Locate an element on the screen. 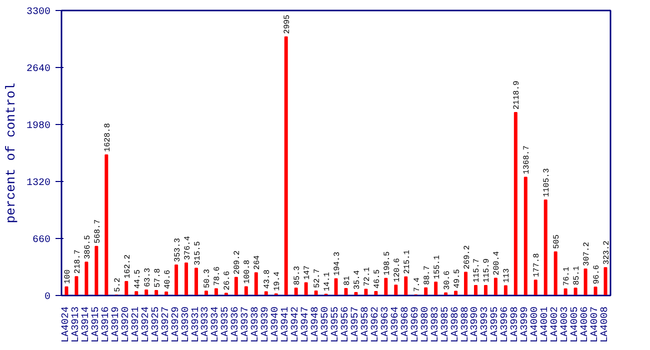 The height and width of the screenshot is (350, 650). data-label: 2118.9 is located at coordinates (517, 95).